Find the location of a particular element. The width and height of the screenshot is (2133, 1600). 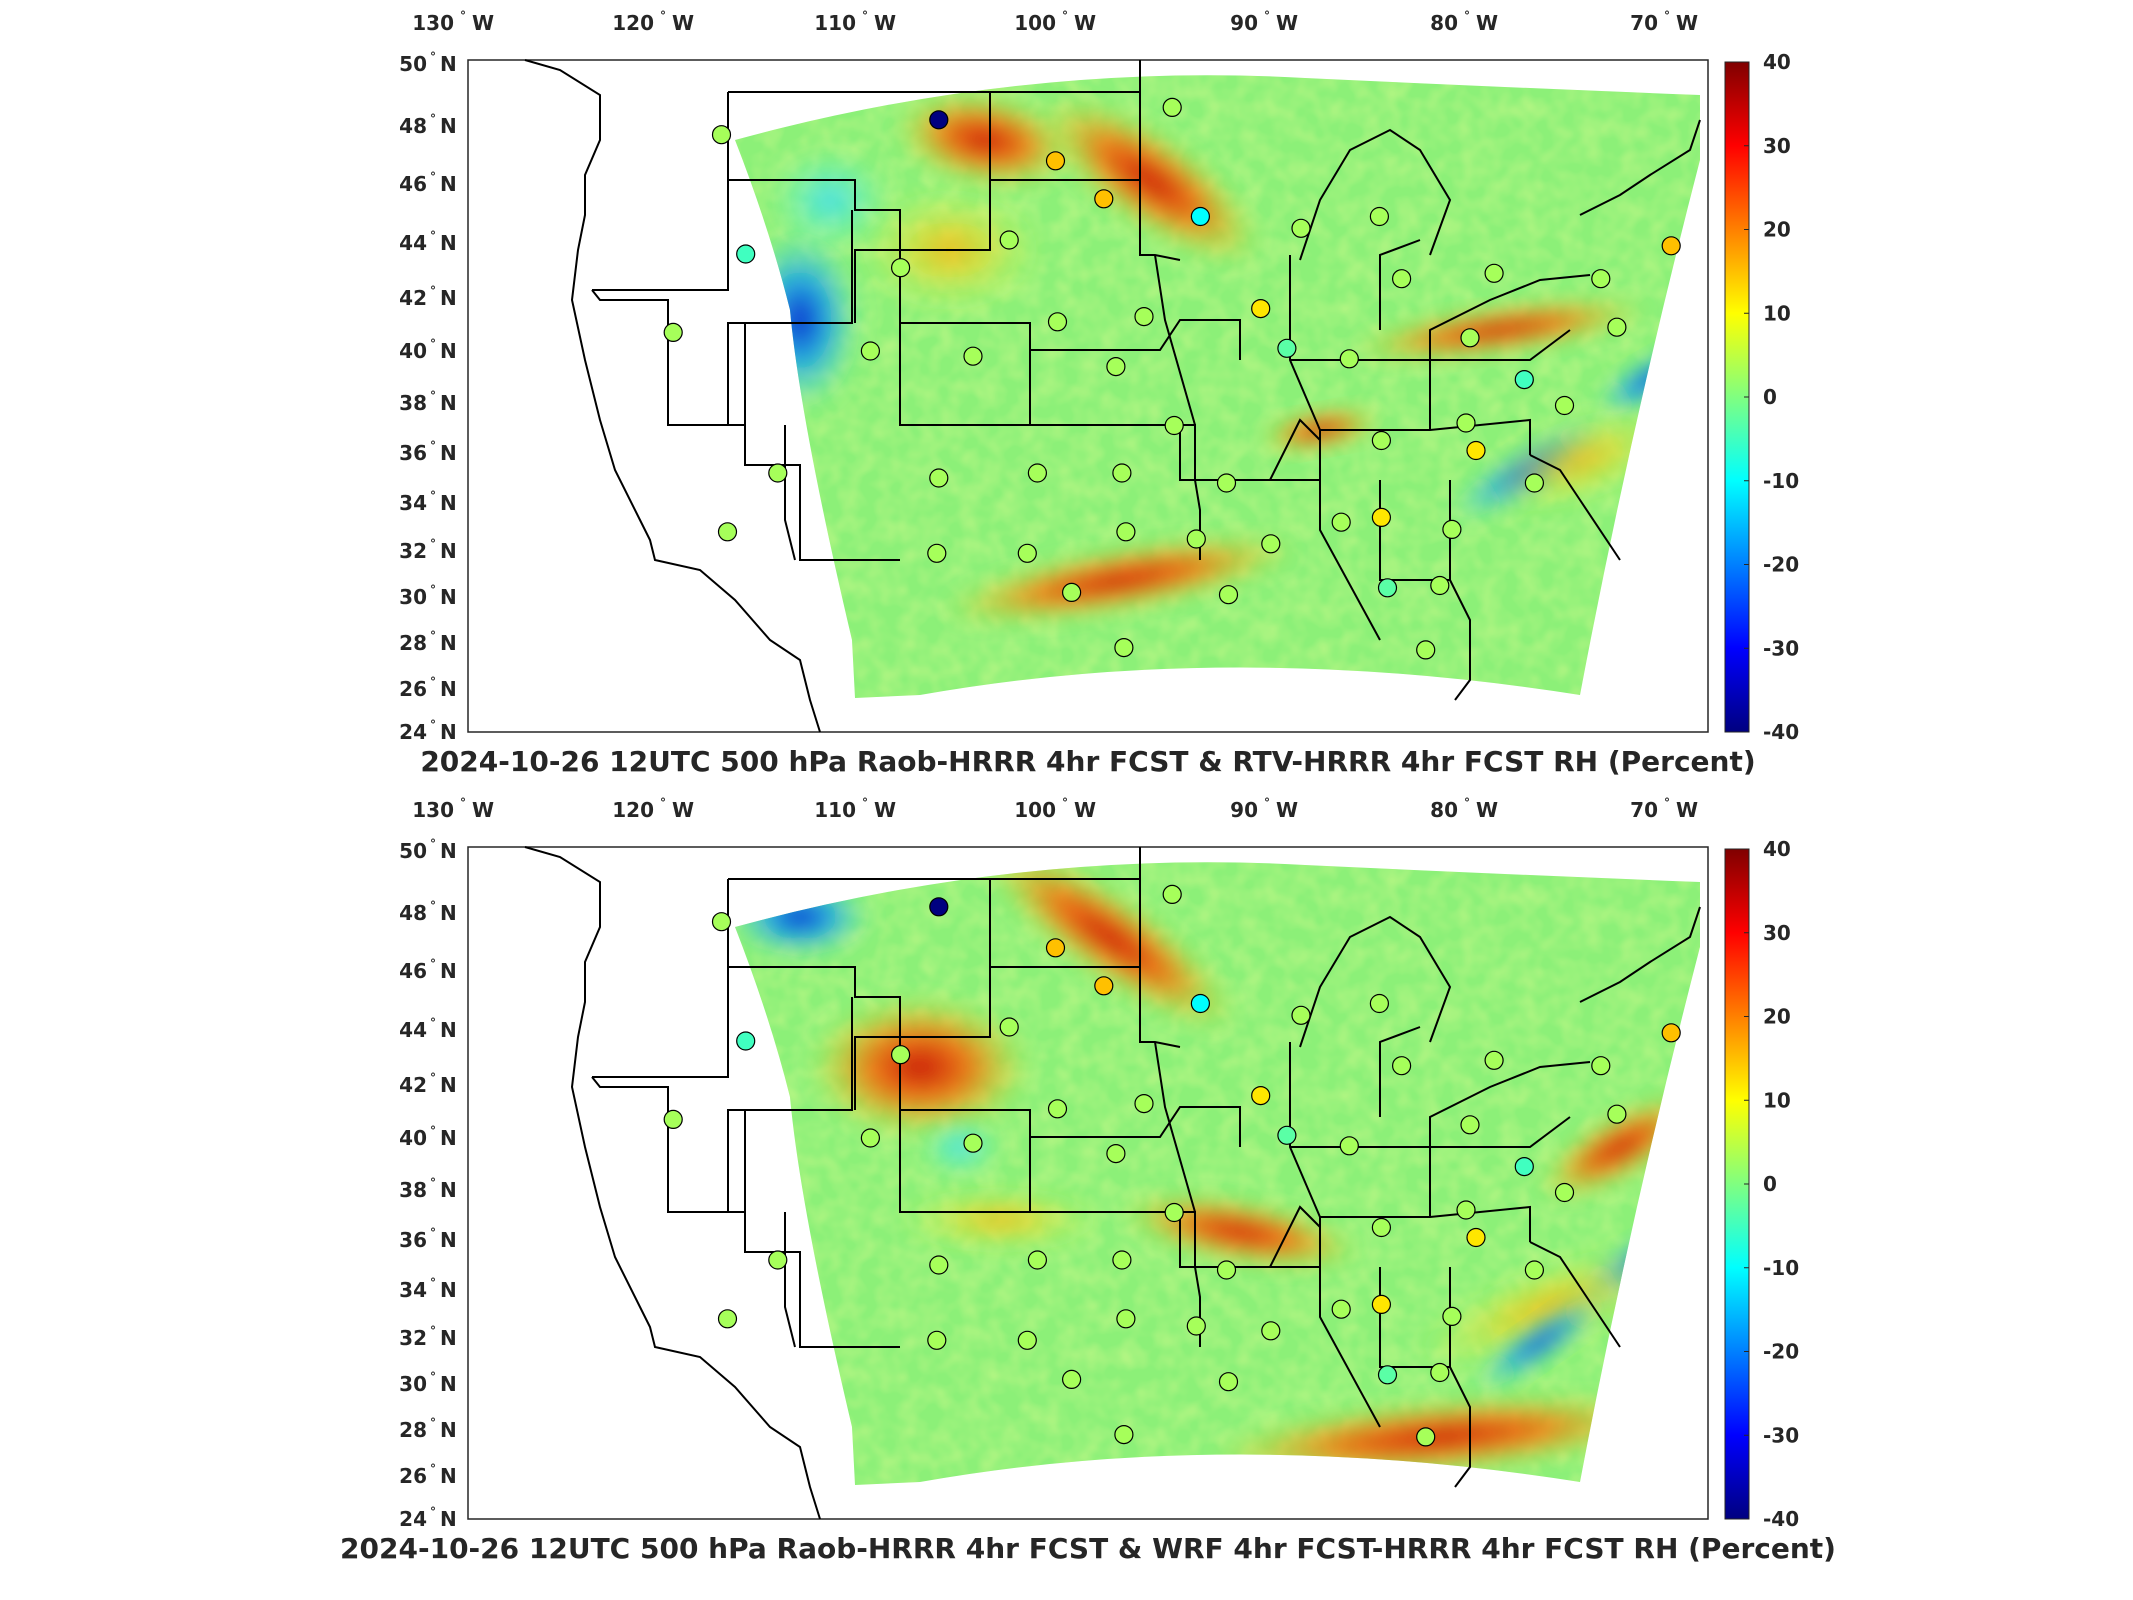

lon-tick-label: 70 is located at coordinates (1644, 23).